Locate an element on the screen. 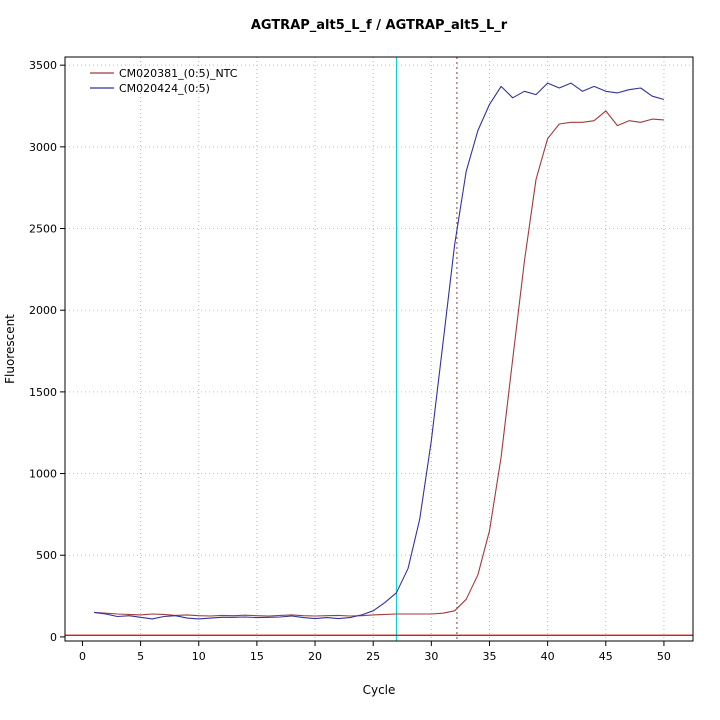  legend-label: CM020381_(0:5)_NTC is located at coordinates (178, 73).